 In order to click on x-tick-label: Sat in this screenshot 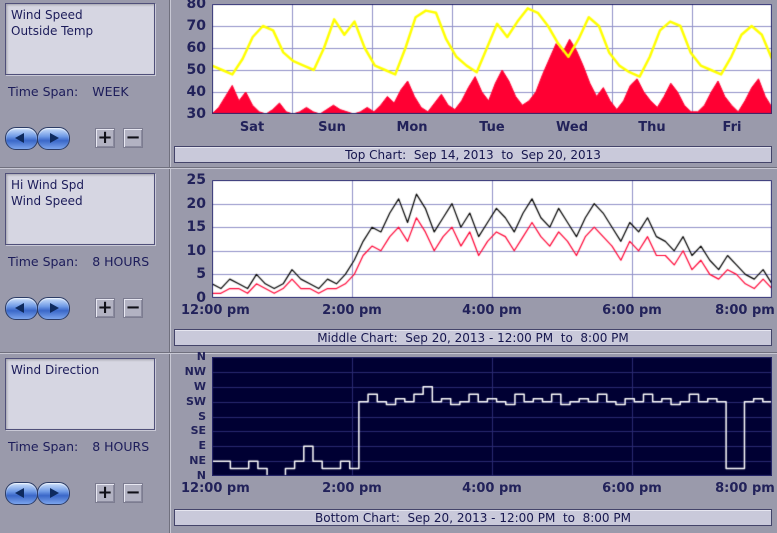, I will do `click(252, 127)`.